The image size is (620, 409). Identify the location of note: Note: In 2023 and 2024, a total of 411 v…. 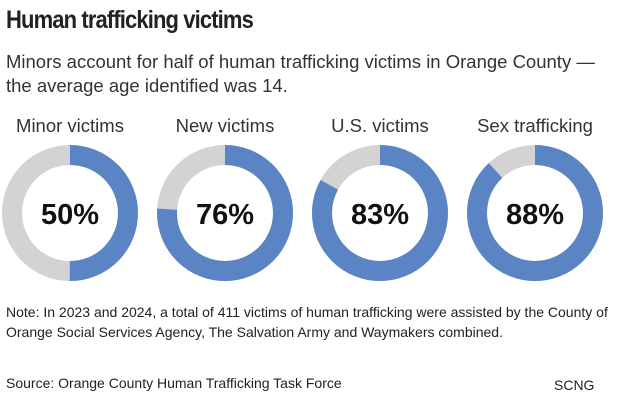
(307, 322).